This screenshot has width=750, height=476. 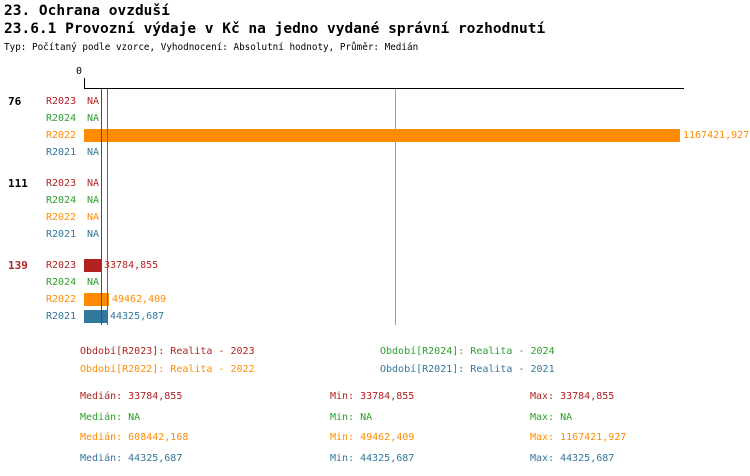 What do you see at coordinates (578, 437) in the screenshot?
I see `stat-max-R2022: Max: 1167421,927` at bounding box center [578, 437].